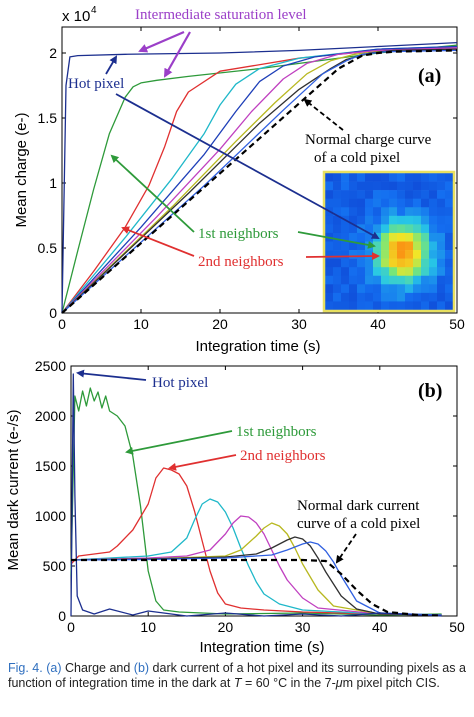 Image resolution: width=474 pixels, height=717 pixels. I want to click on series-line-other, so click(256, 576).